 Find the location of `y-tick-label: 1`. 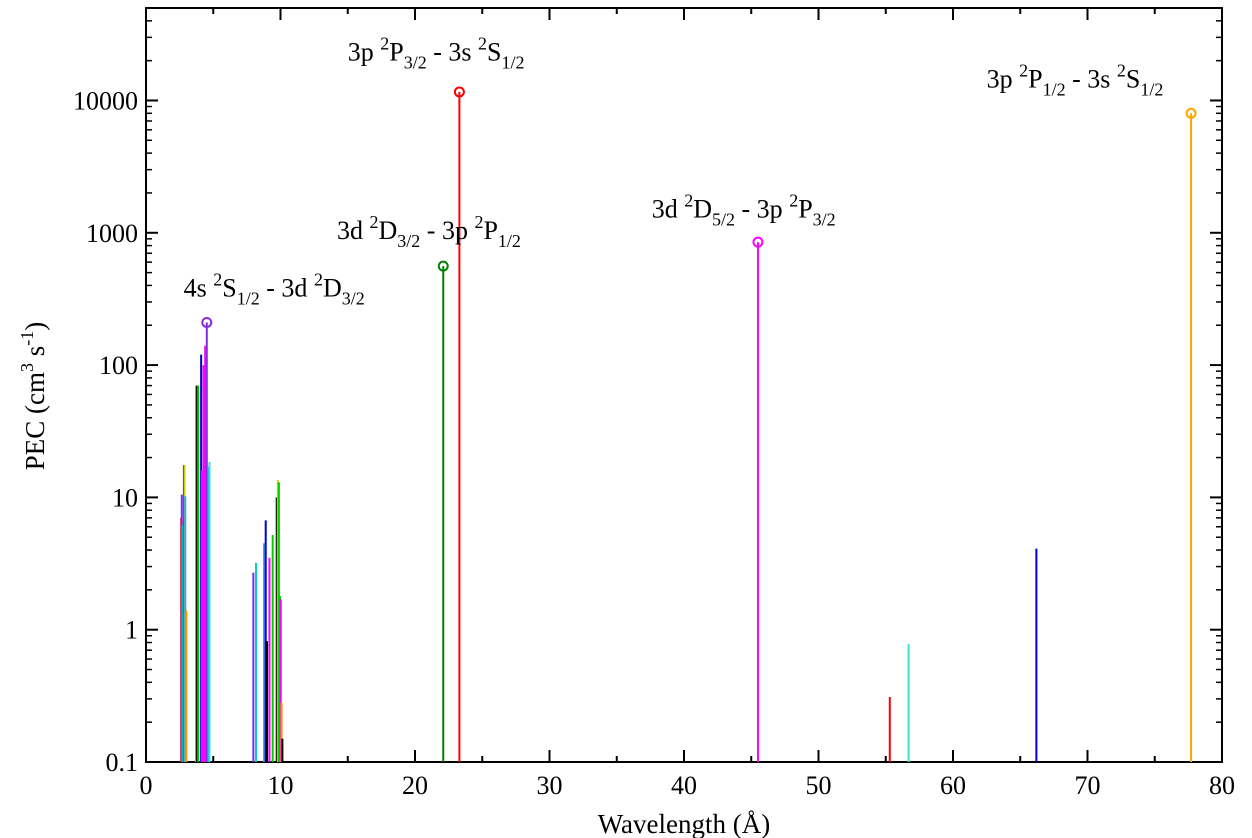

y-tick-label: 1 is located at coordinates (131, 630).